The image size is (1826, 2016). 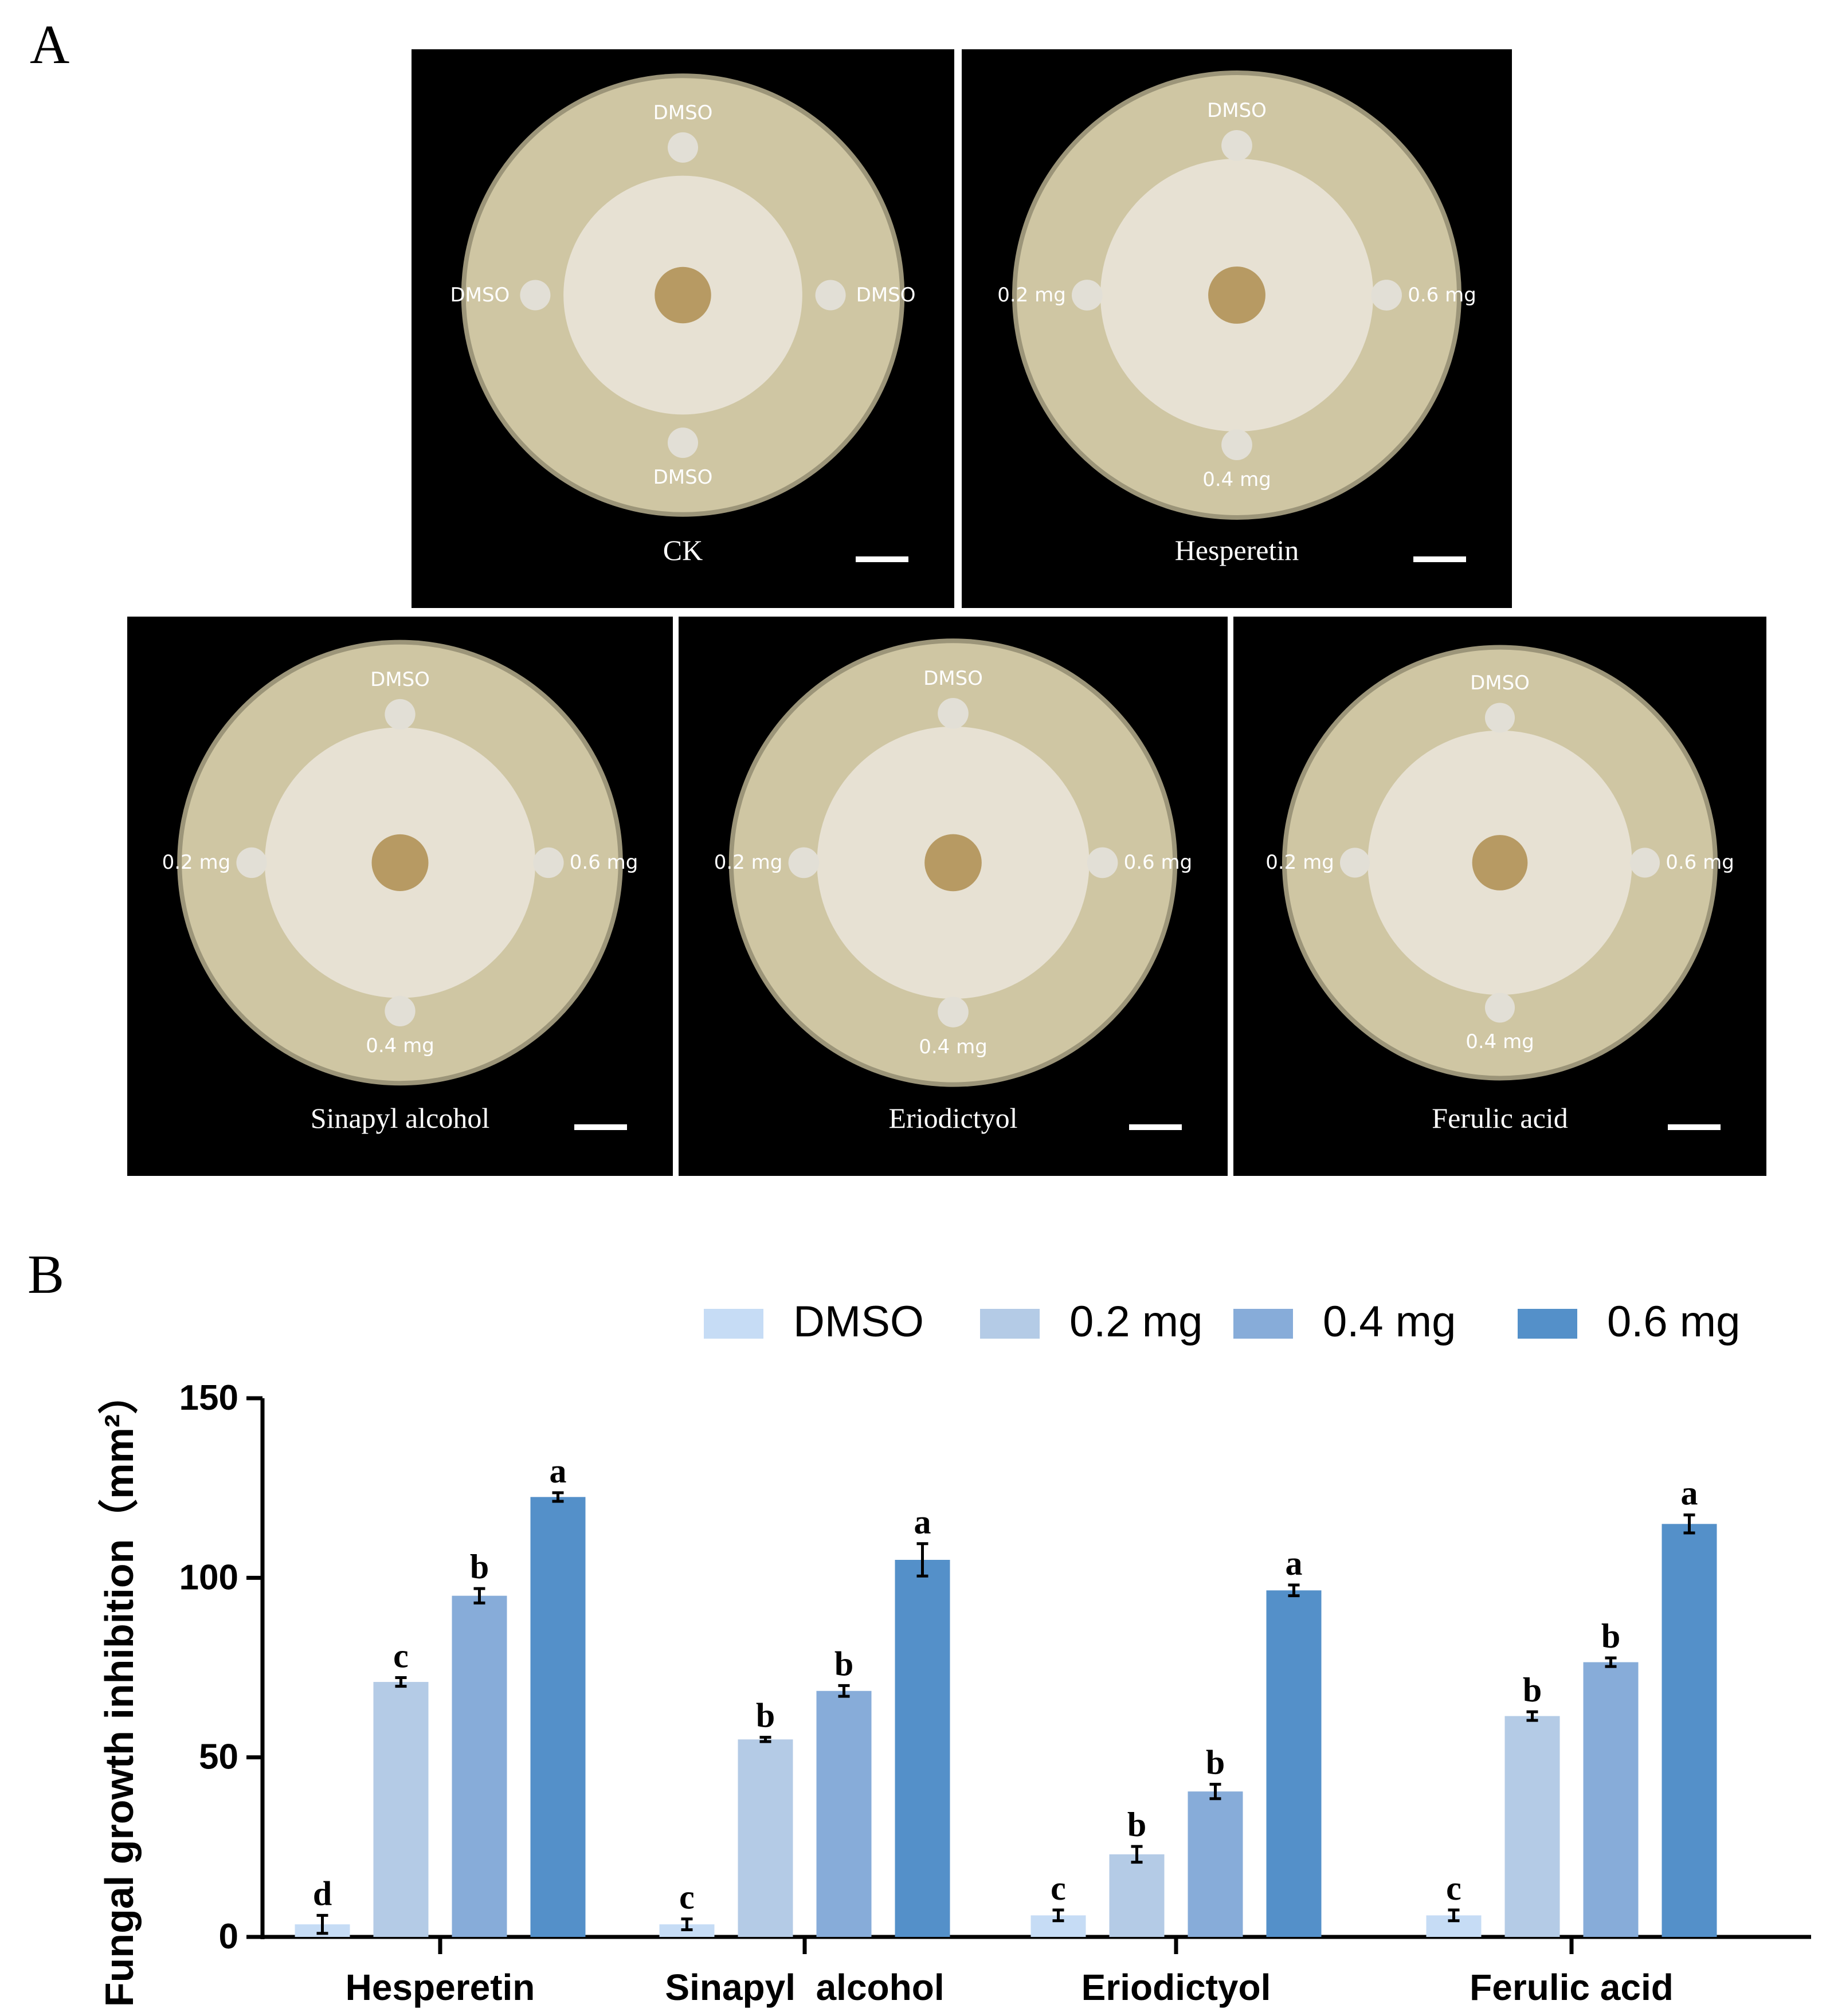 I want to click on plate-photo-1: DMSO DMSO DMSO DMSO CK, so click(x=683, y=328).